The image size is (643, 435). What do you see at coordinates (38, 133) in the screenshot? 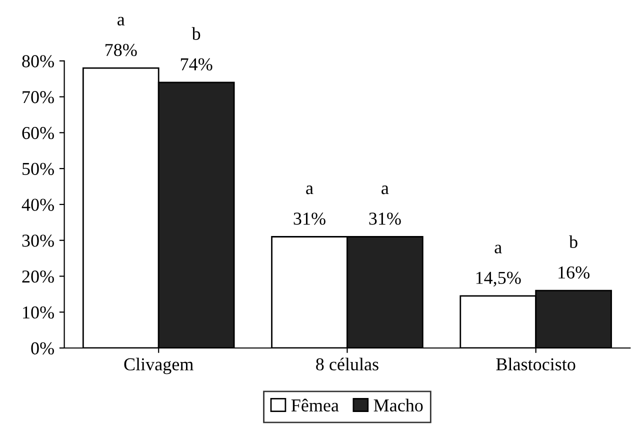
I see `y-tick-label: 60%` at bounding box center [38, 133].